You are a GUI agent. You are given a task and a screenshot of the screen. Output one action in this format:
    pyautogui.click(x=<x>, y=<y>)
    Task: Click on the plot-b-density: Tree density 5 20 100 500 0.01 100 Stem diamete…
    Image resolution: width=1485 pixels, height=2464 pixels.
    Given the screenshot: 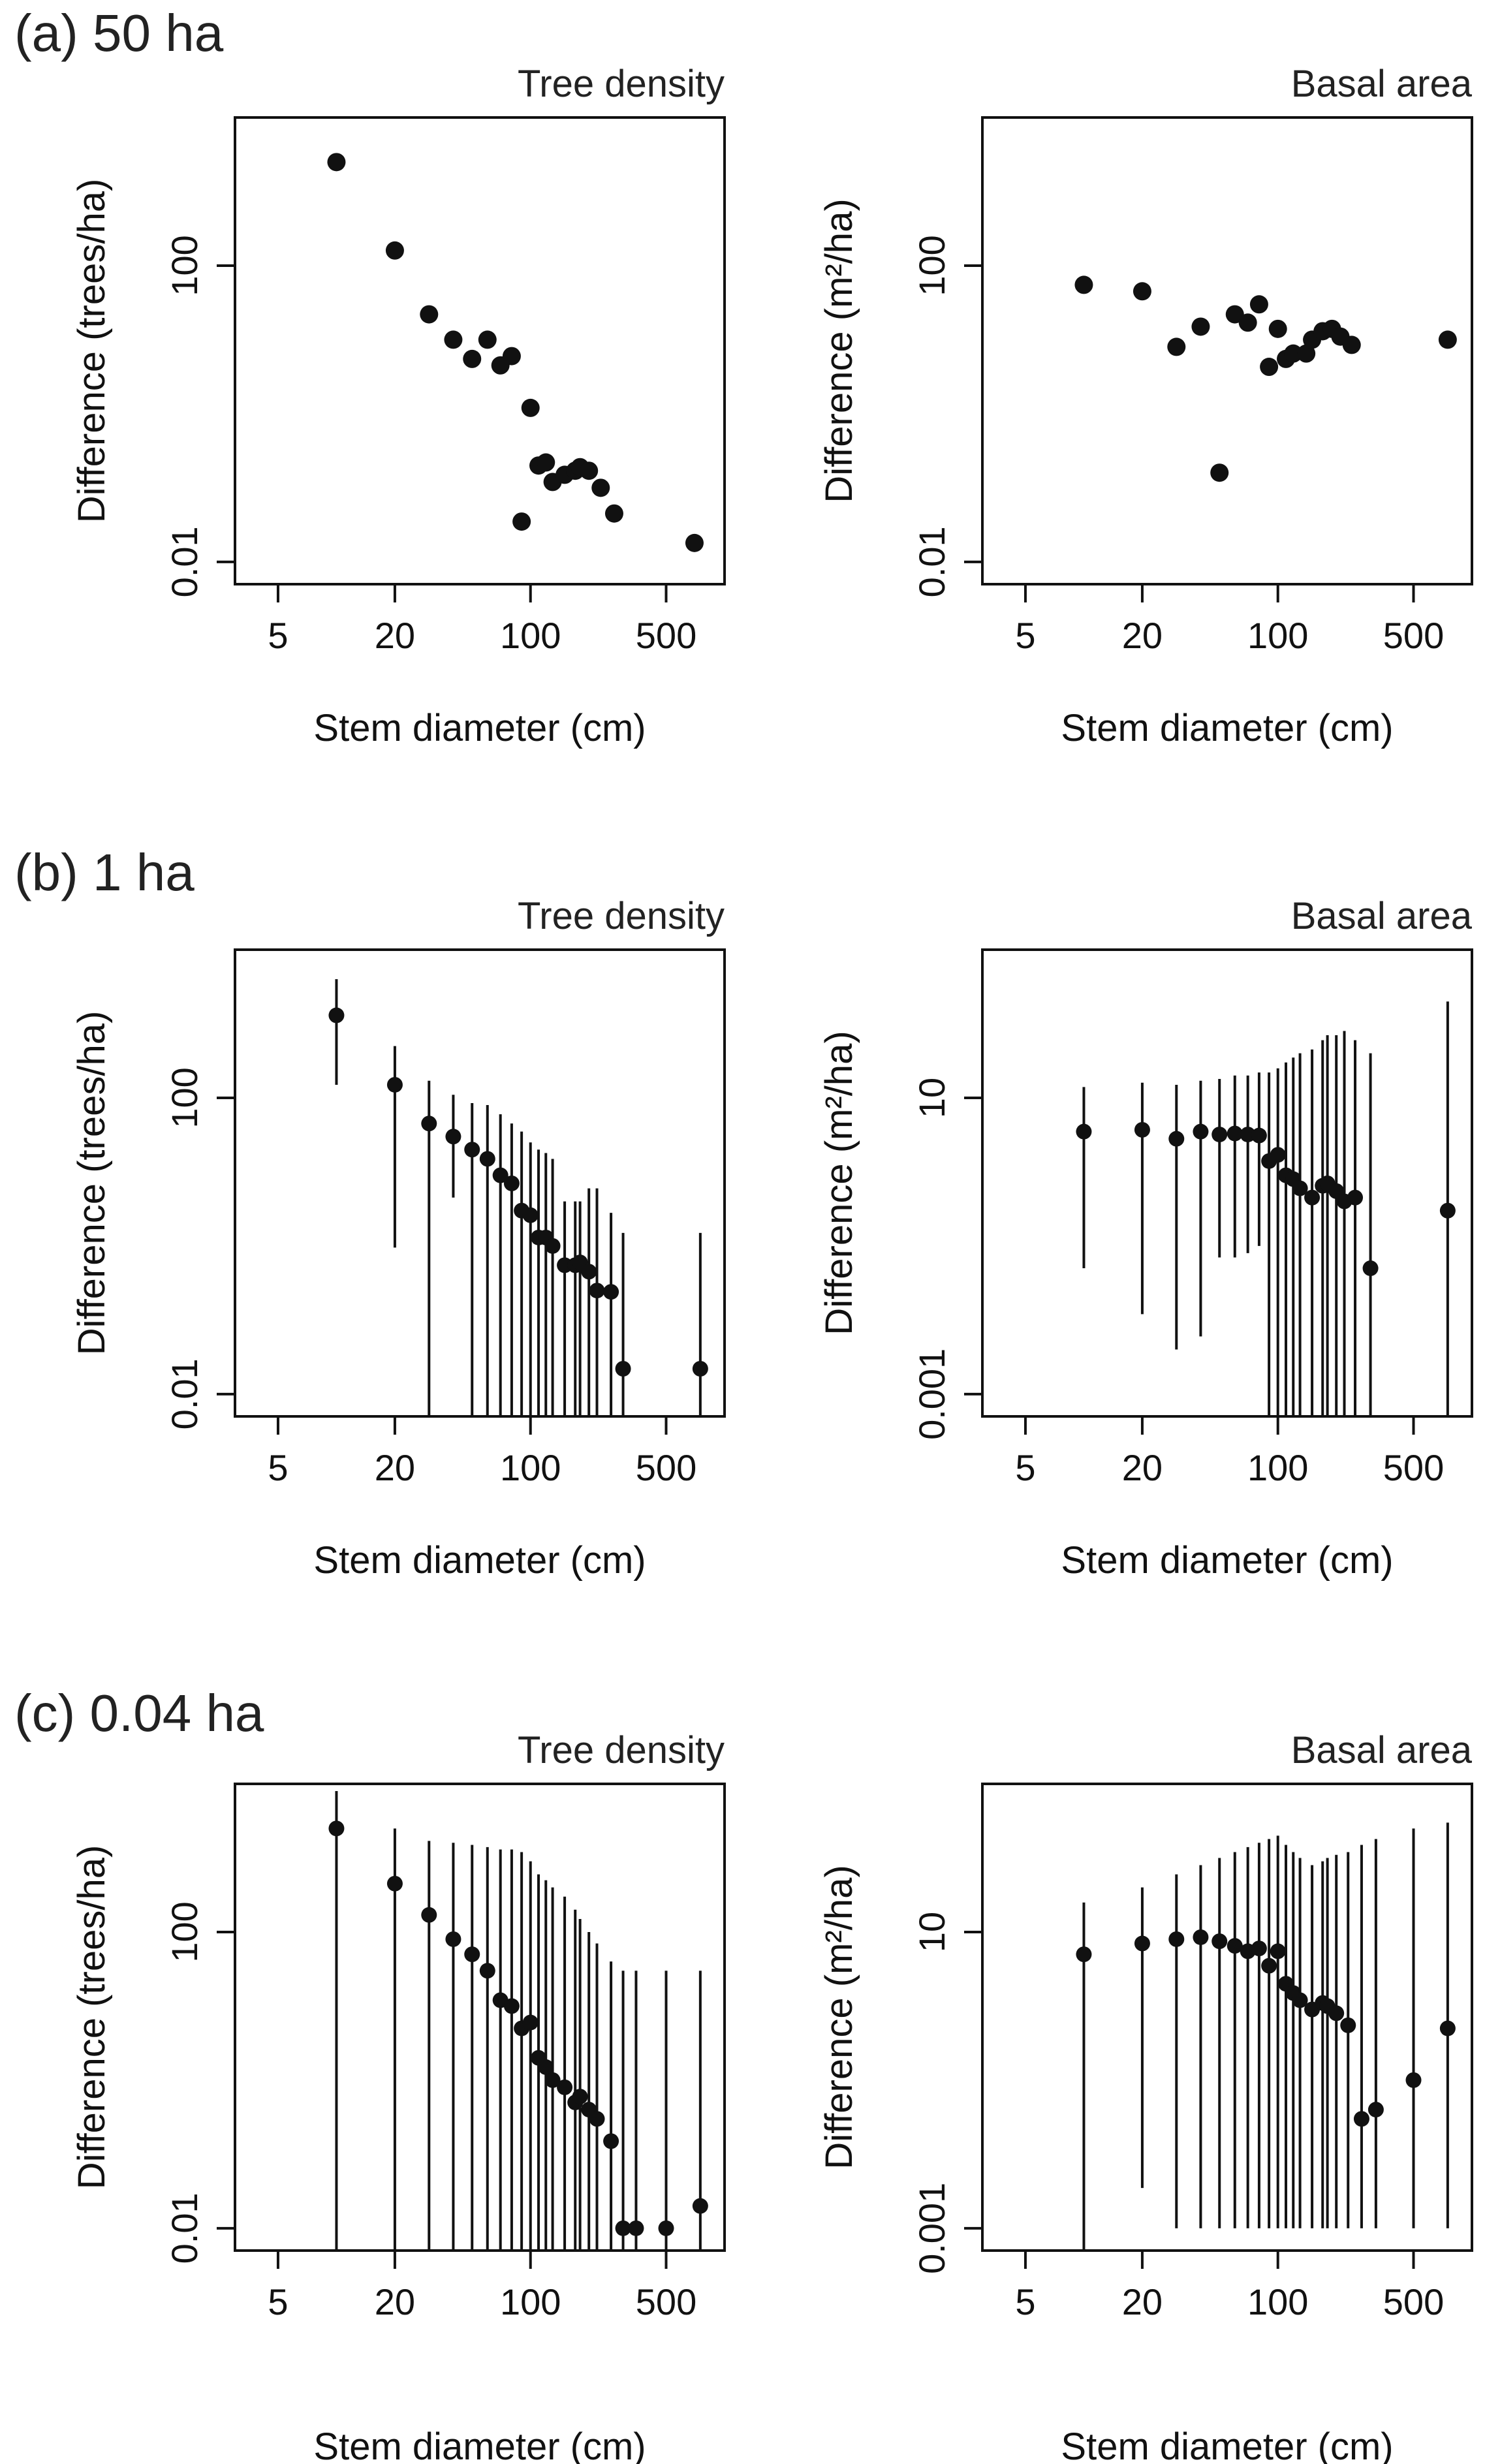 What is the action you would take?
    pyautogui.click(x=398, y=1238)
    